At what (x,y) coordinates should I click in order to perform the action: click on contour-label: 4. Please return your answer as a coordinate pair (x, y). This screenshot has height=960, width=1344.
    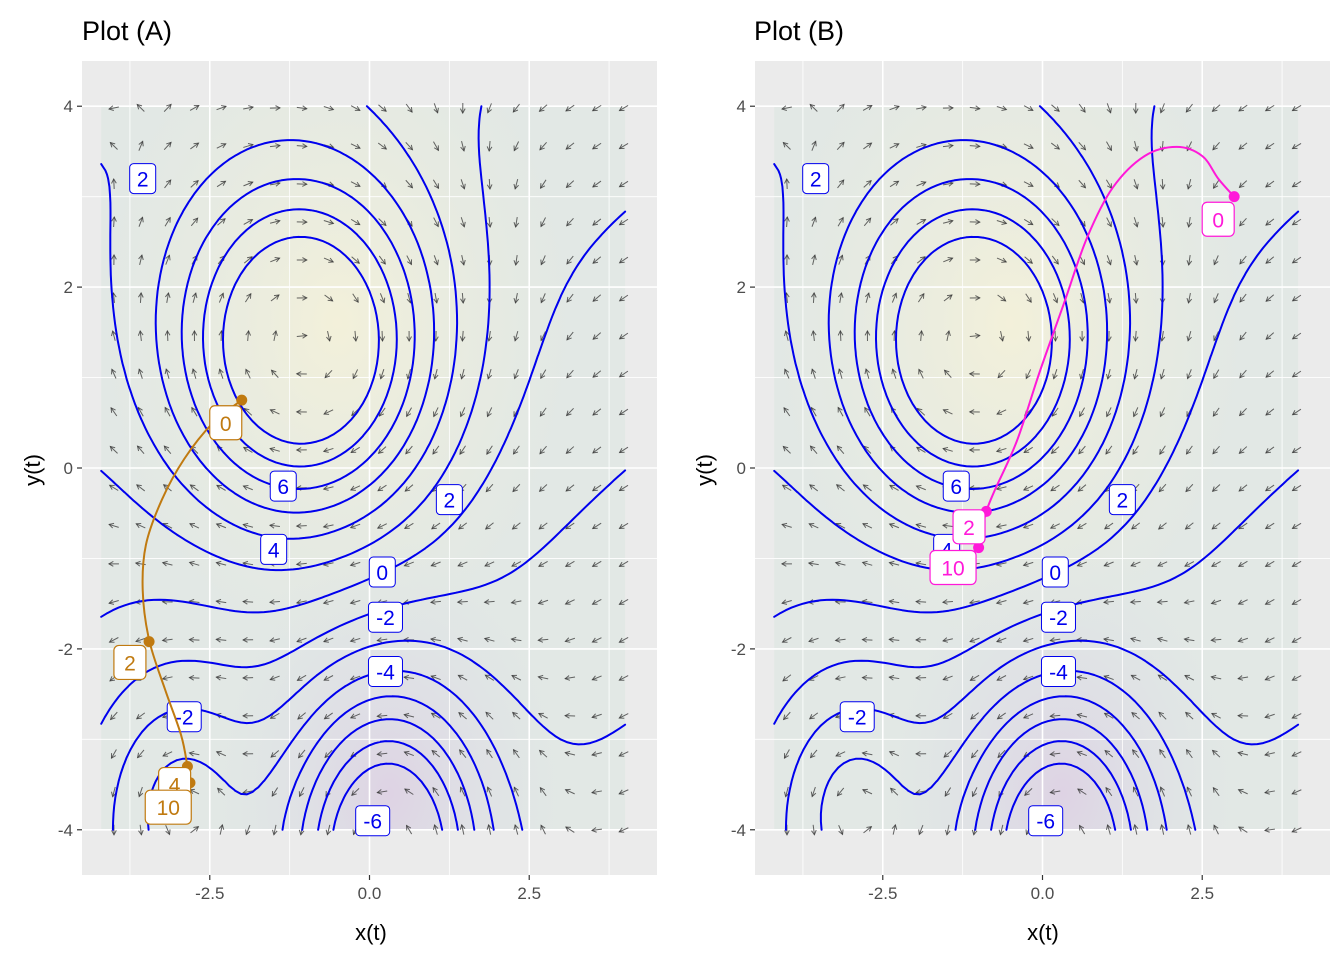
    Looking at the image, I should click on (274, 549).